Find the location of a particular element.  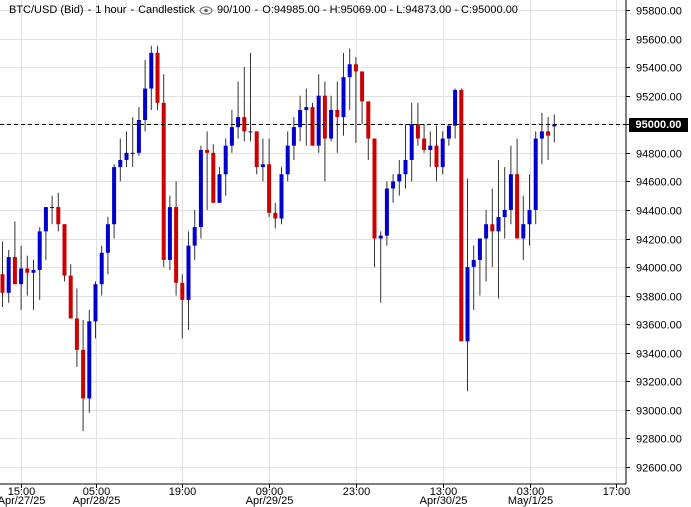

x-tick-time: 15:00 is located at coordinates (22, 492).